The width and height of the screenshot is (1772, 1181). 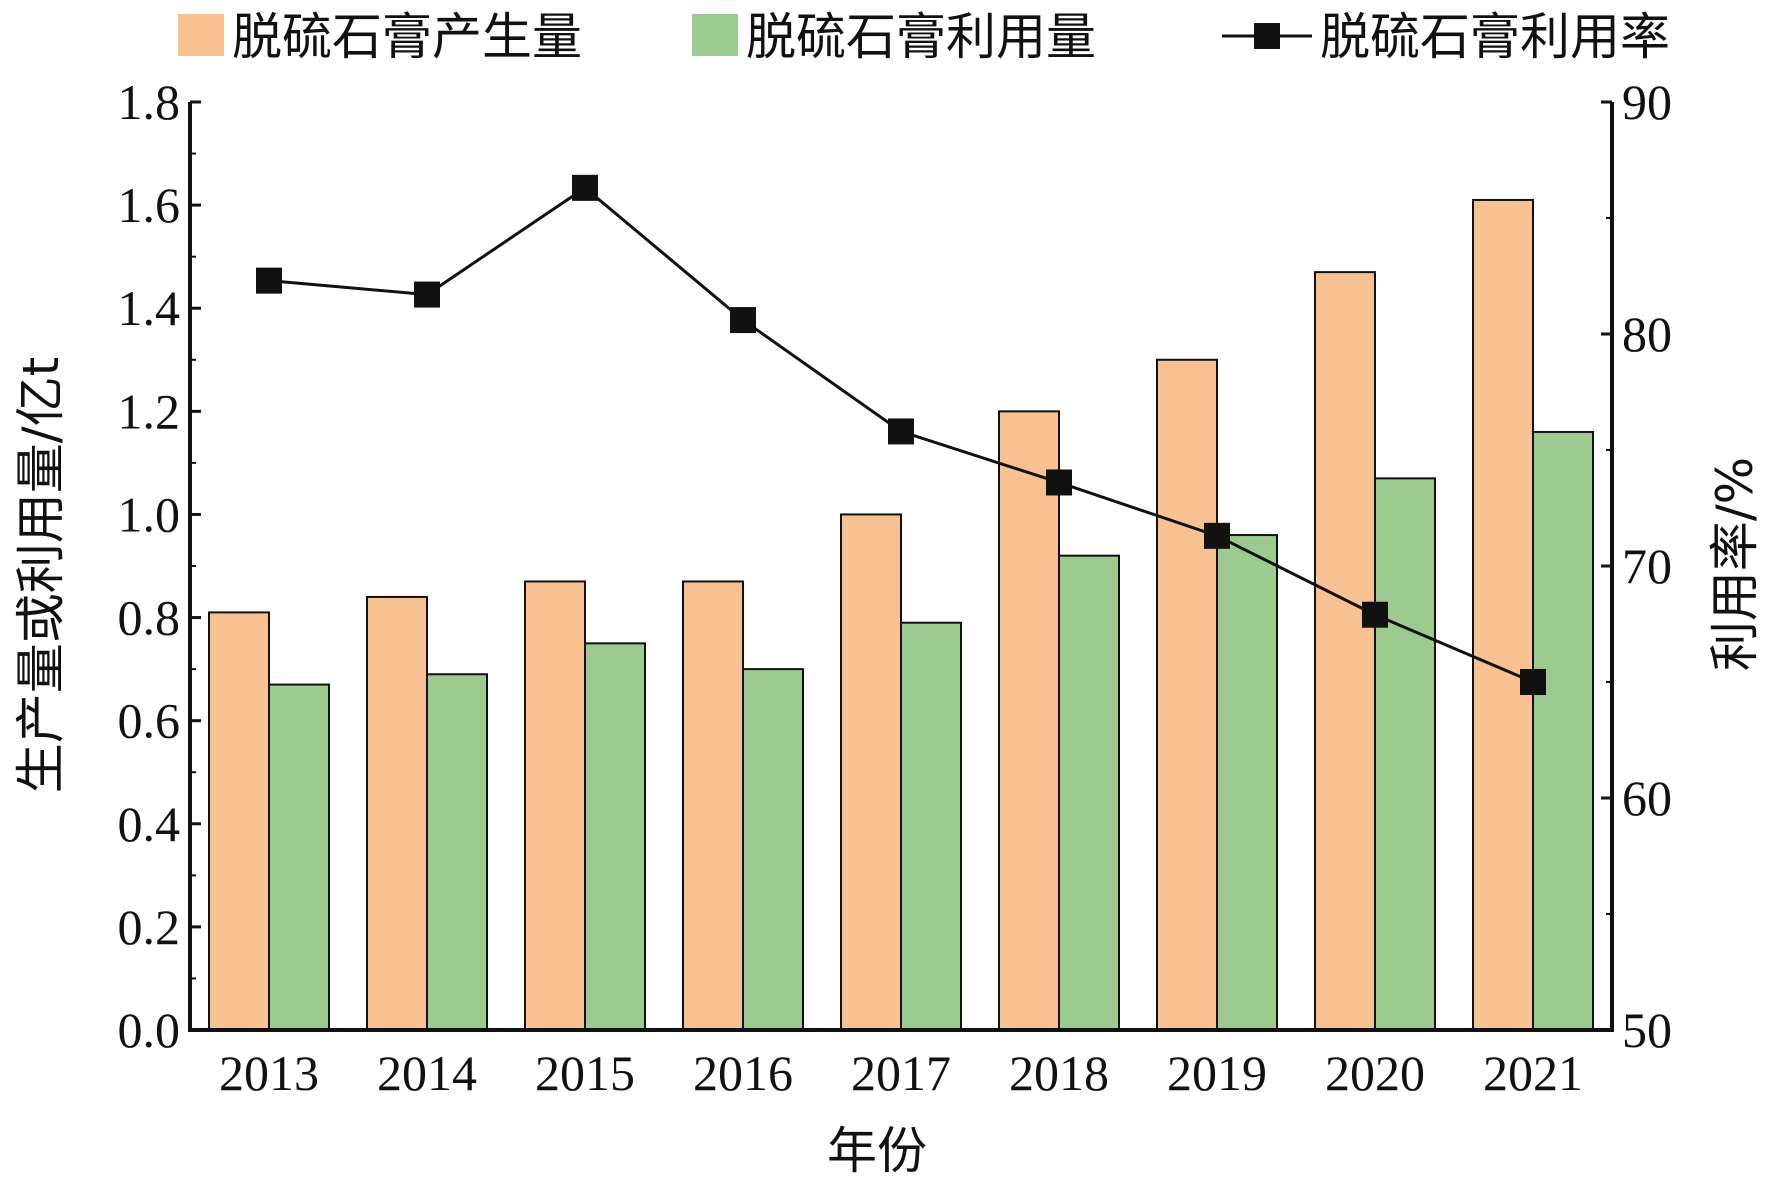 I want to click on bar-utilization-2016, so click(x=773, y=849).